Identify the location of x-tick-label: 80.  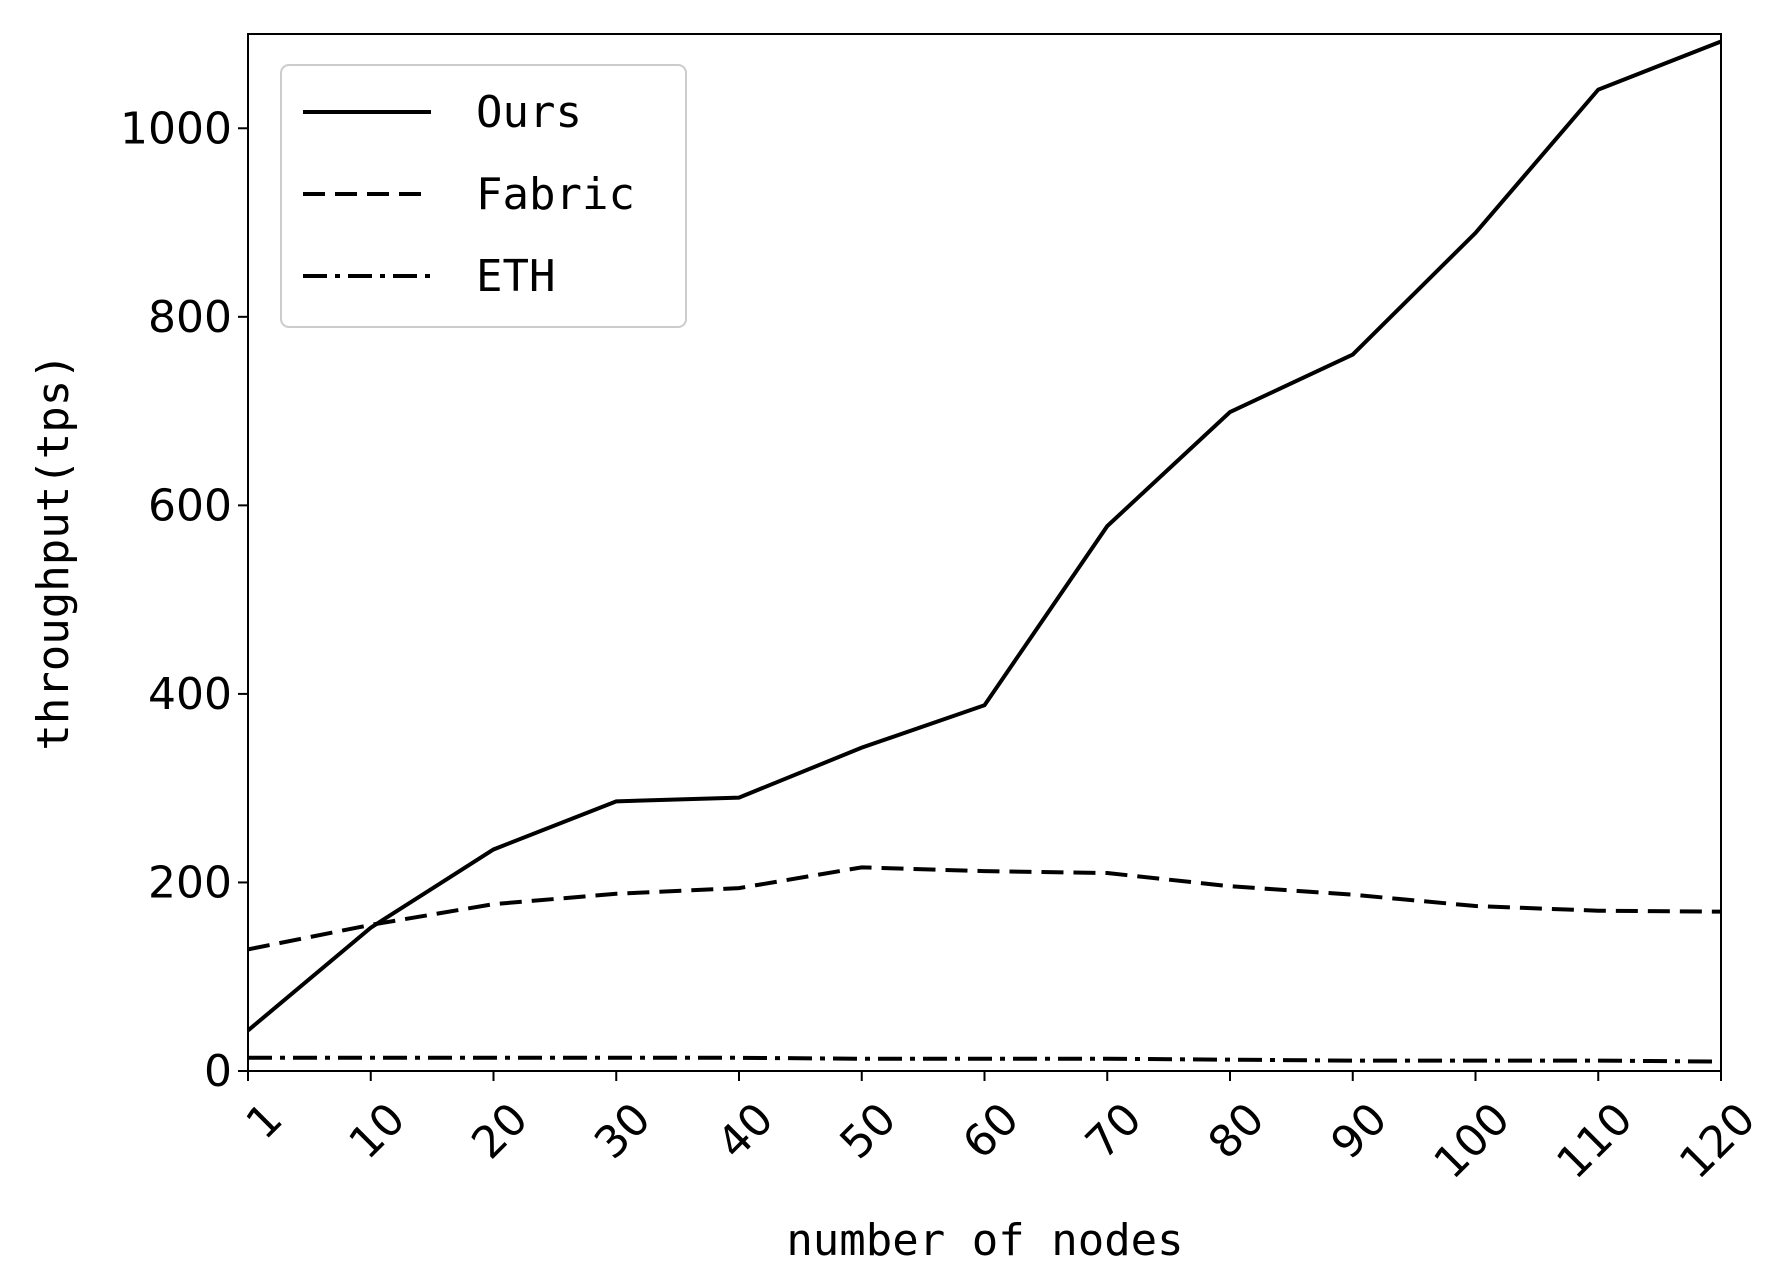
(1237, 1131).